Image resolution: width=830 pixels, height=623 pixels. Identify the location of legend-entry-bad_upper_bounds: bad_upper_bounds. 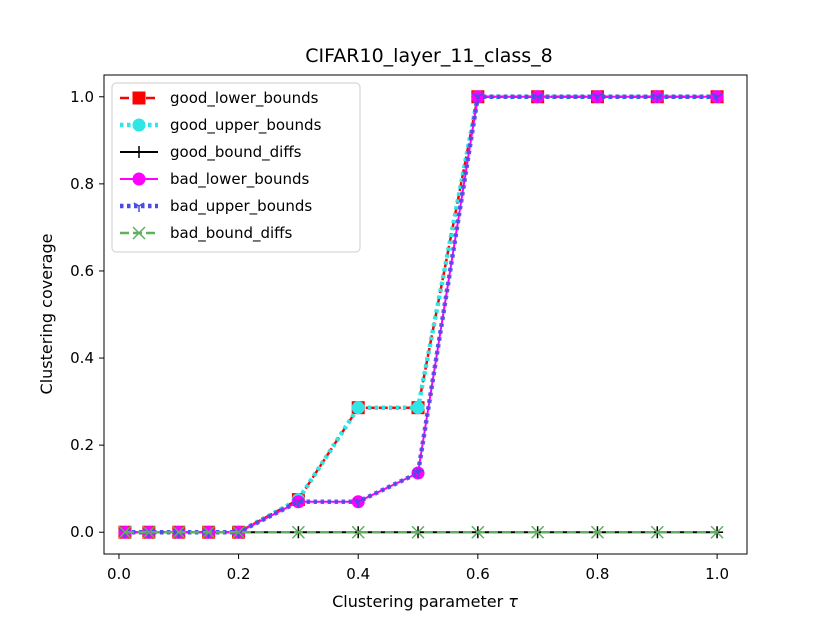
(216, 206).